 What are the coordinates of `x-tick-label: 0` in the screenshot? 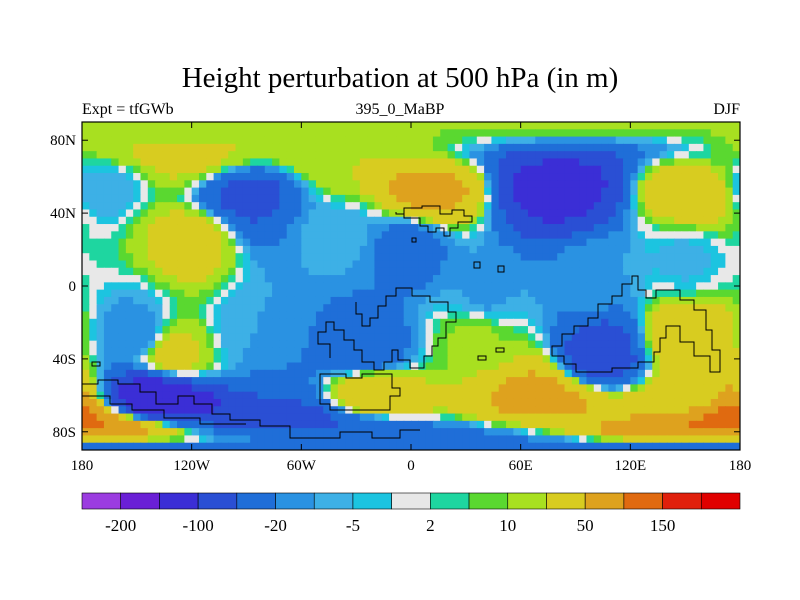 It's located at (411, 466).